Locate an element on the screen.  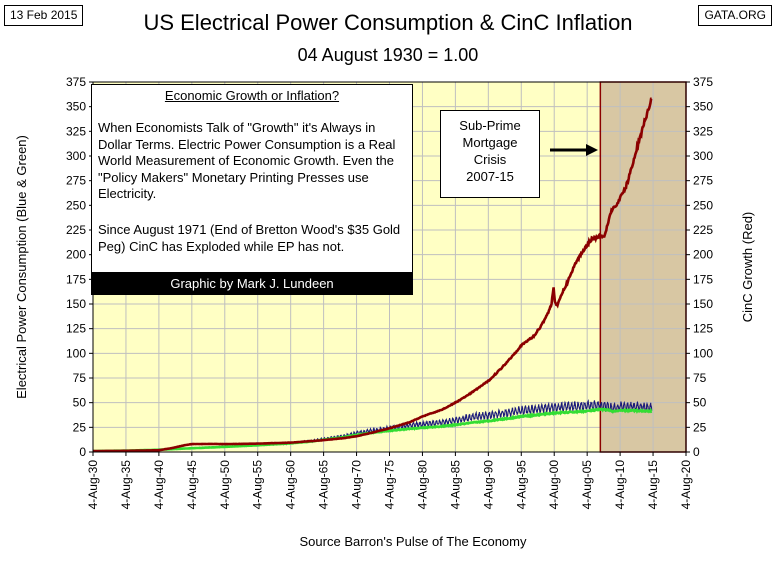
x-tick-label: 4-Aug-45 is located at coordinates (192, 485).